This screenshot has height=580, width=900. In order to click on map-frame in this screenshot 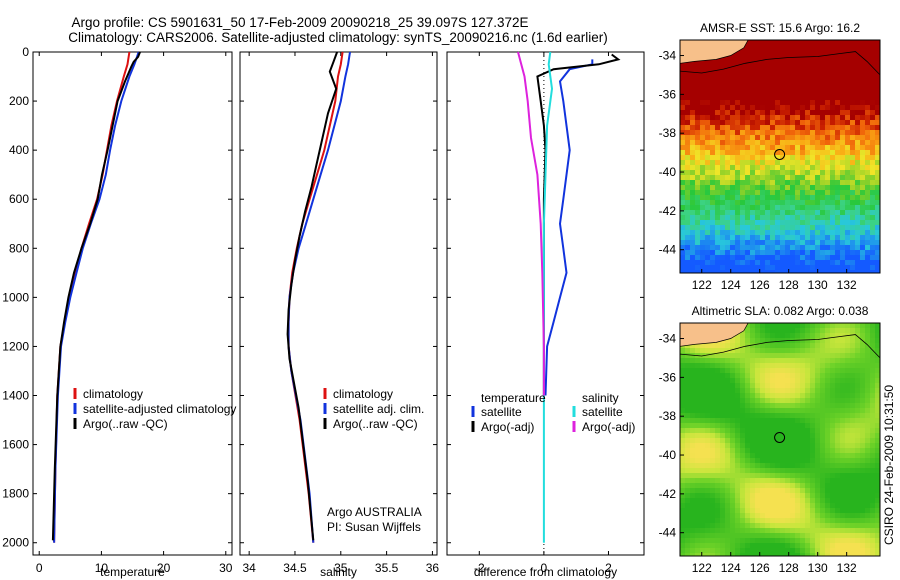, I will do `click(780, 439)`.